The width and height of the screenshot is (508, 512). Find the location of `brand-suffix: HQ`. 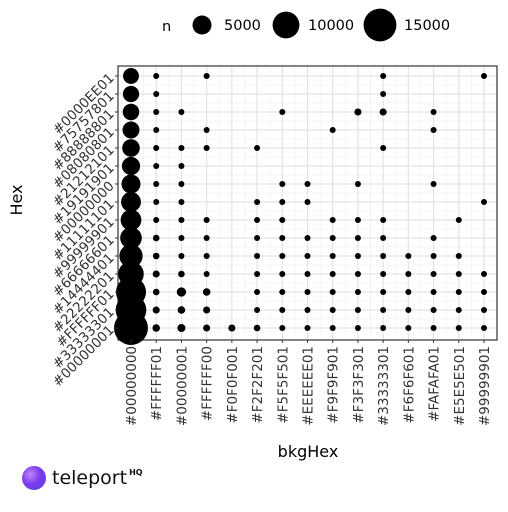

brand-suffix: HQ is located at coordinates (136, 472).